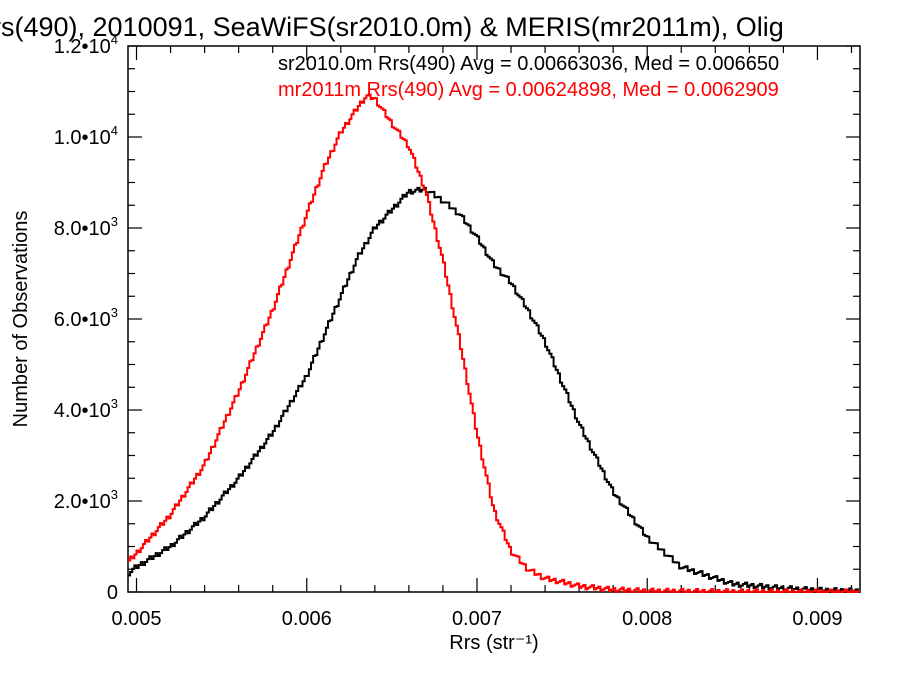 This screenshot has height=675, width=900. What do you see at coordinates (307, 619) in the screenshot?
I see `x-tick-label: 0.006` at bounding box center [307, 619].